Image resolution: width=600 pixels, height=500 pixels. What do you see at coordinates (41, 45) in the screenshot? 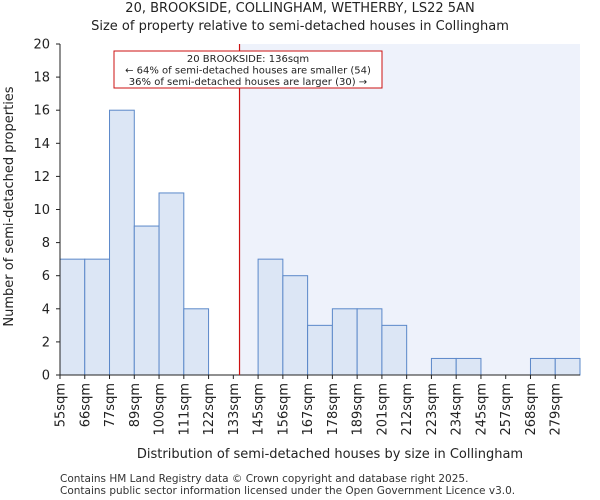
I see `y-tick-label: 20` at bounding box center [41, 45].